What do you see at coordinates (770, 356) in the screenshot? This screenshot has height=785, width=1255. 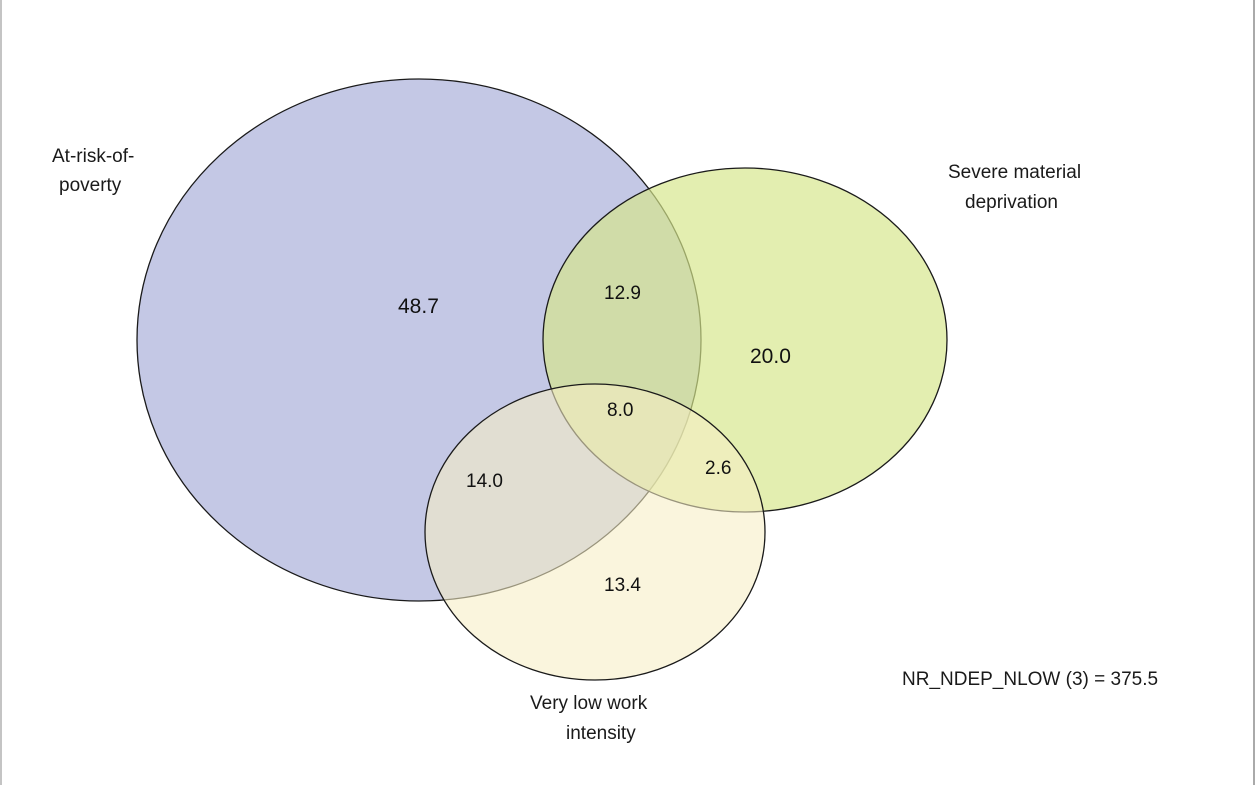 I see `value-deprivation-only: 20.0` at bounding box center [770, 356].